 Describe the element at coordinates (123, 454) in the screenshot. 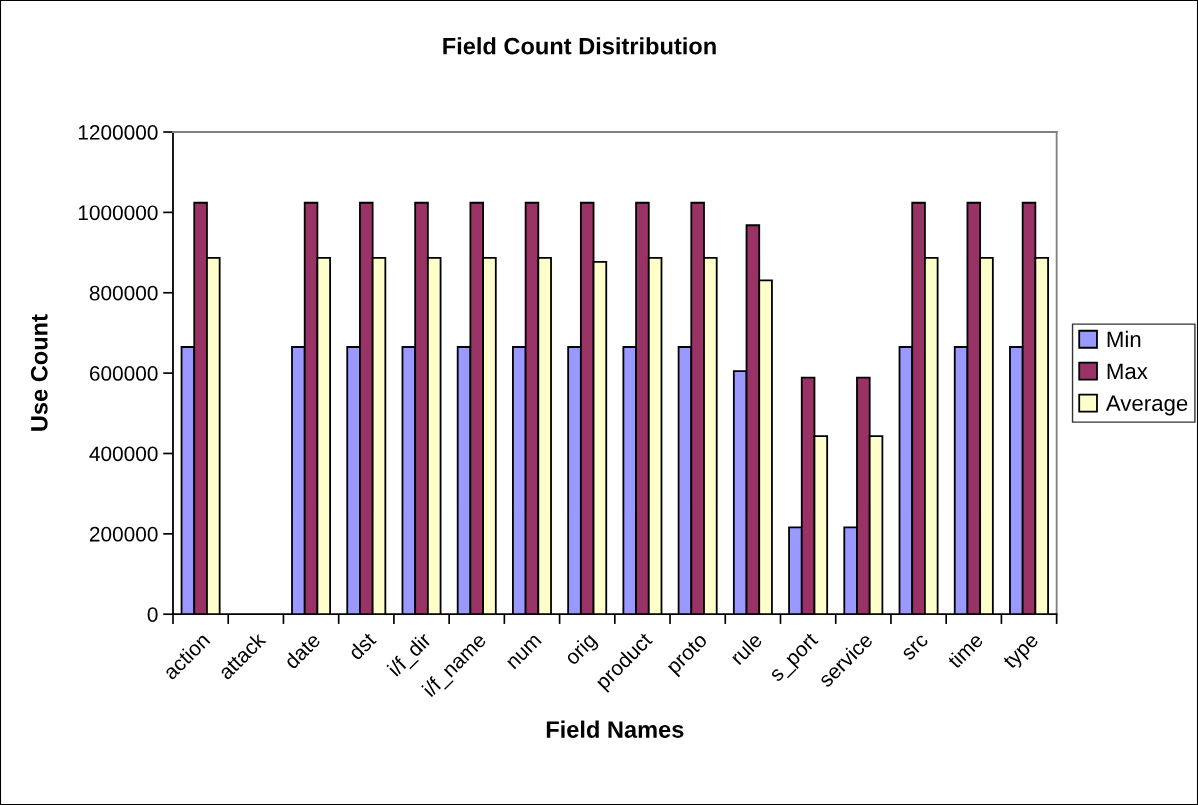

I see `y-tick-label: 400000` at that location.